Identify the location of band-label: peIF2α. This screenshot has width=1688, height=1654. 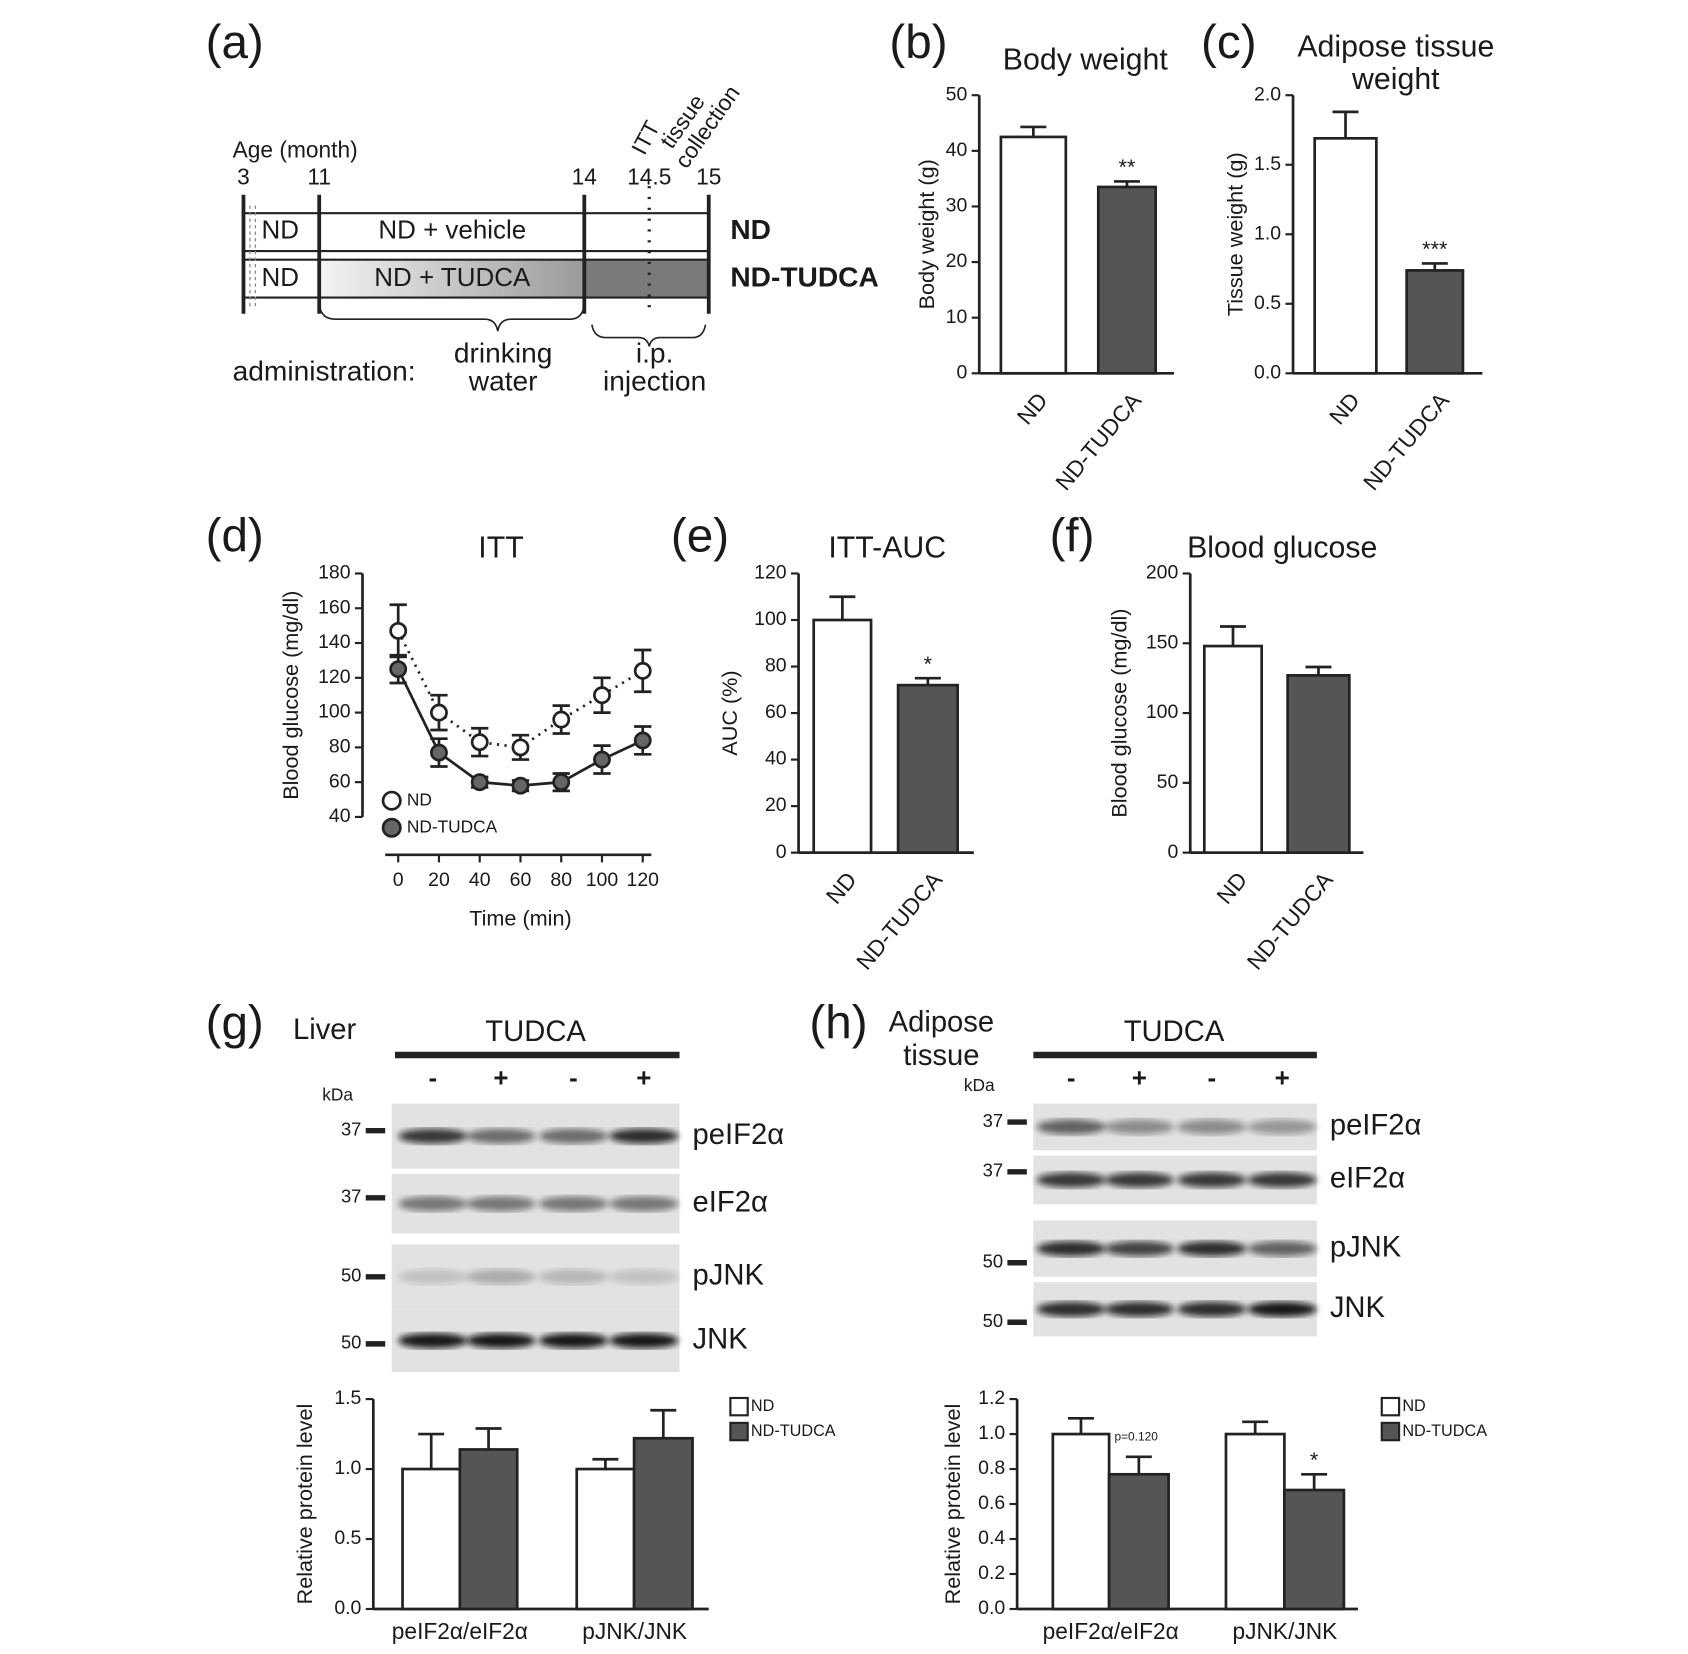
(739, 1135).